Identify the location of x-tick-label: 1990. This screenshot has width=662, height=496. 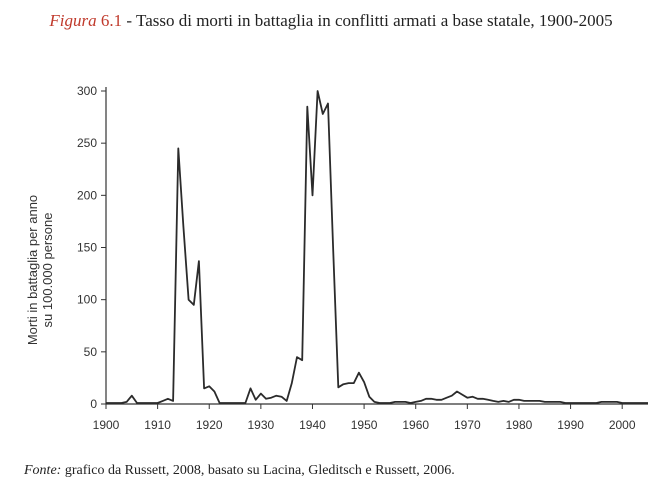
(570, 425).